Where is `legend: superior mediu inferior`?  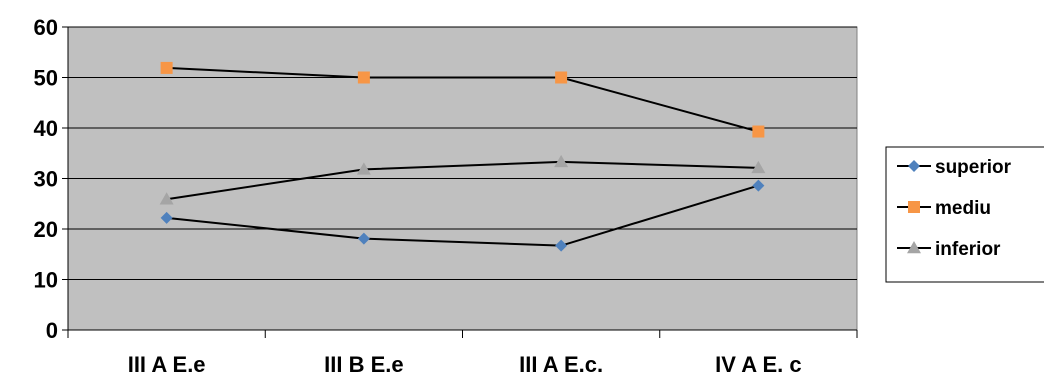
legend: superior mediu inferior is located at coordinates (964, 214).